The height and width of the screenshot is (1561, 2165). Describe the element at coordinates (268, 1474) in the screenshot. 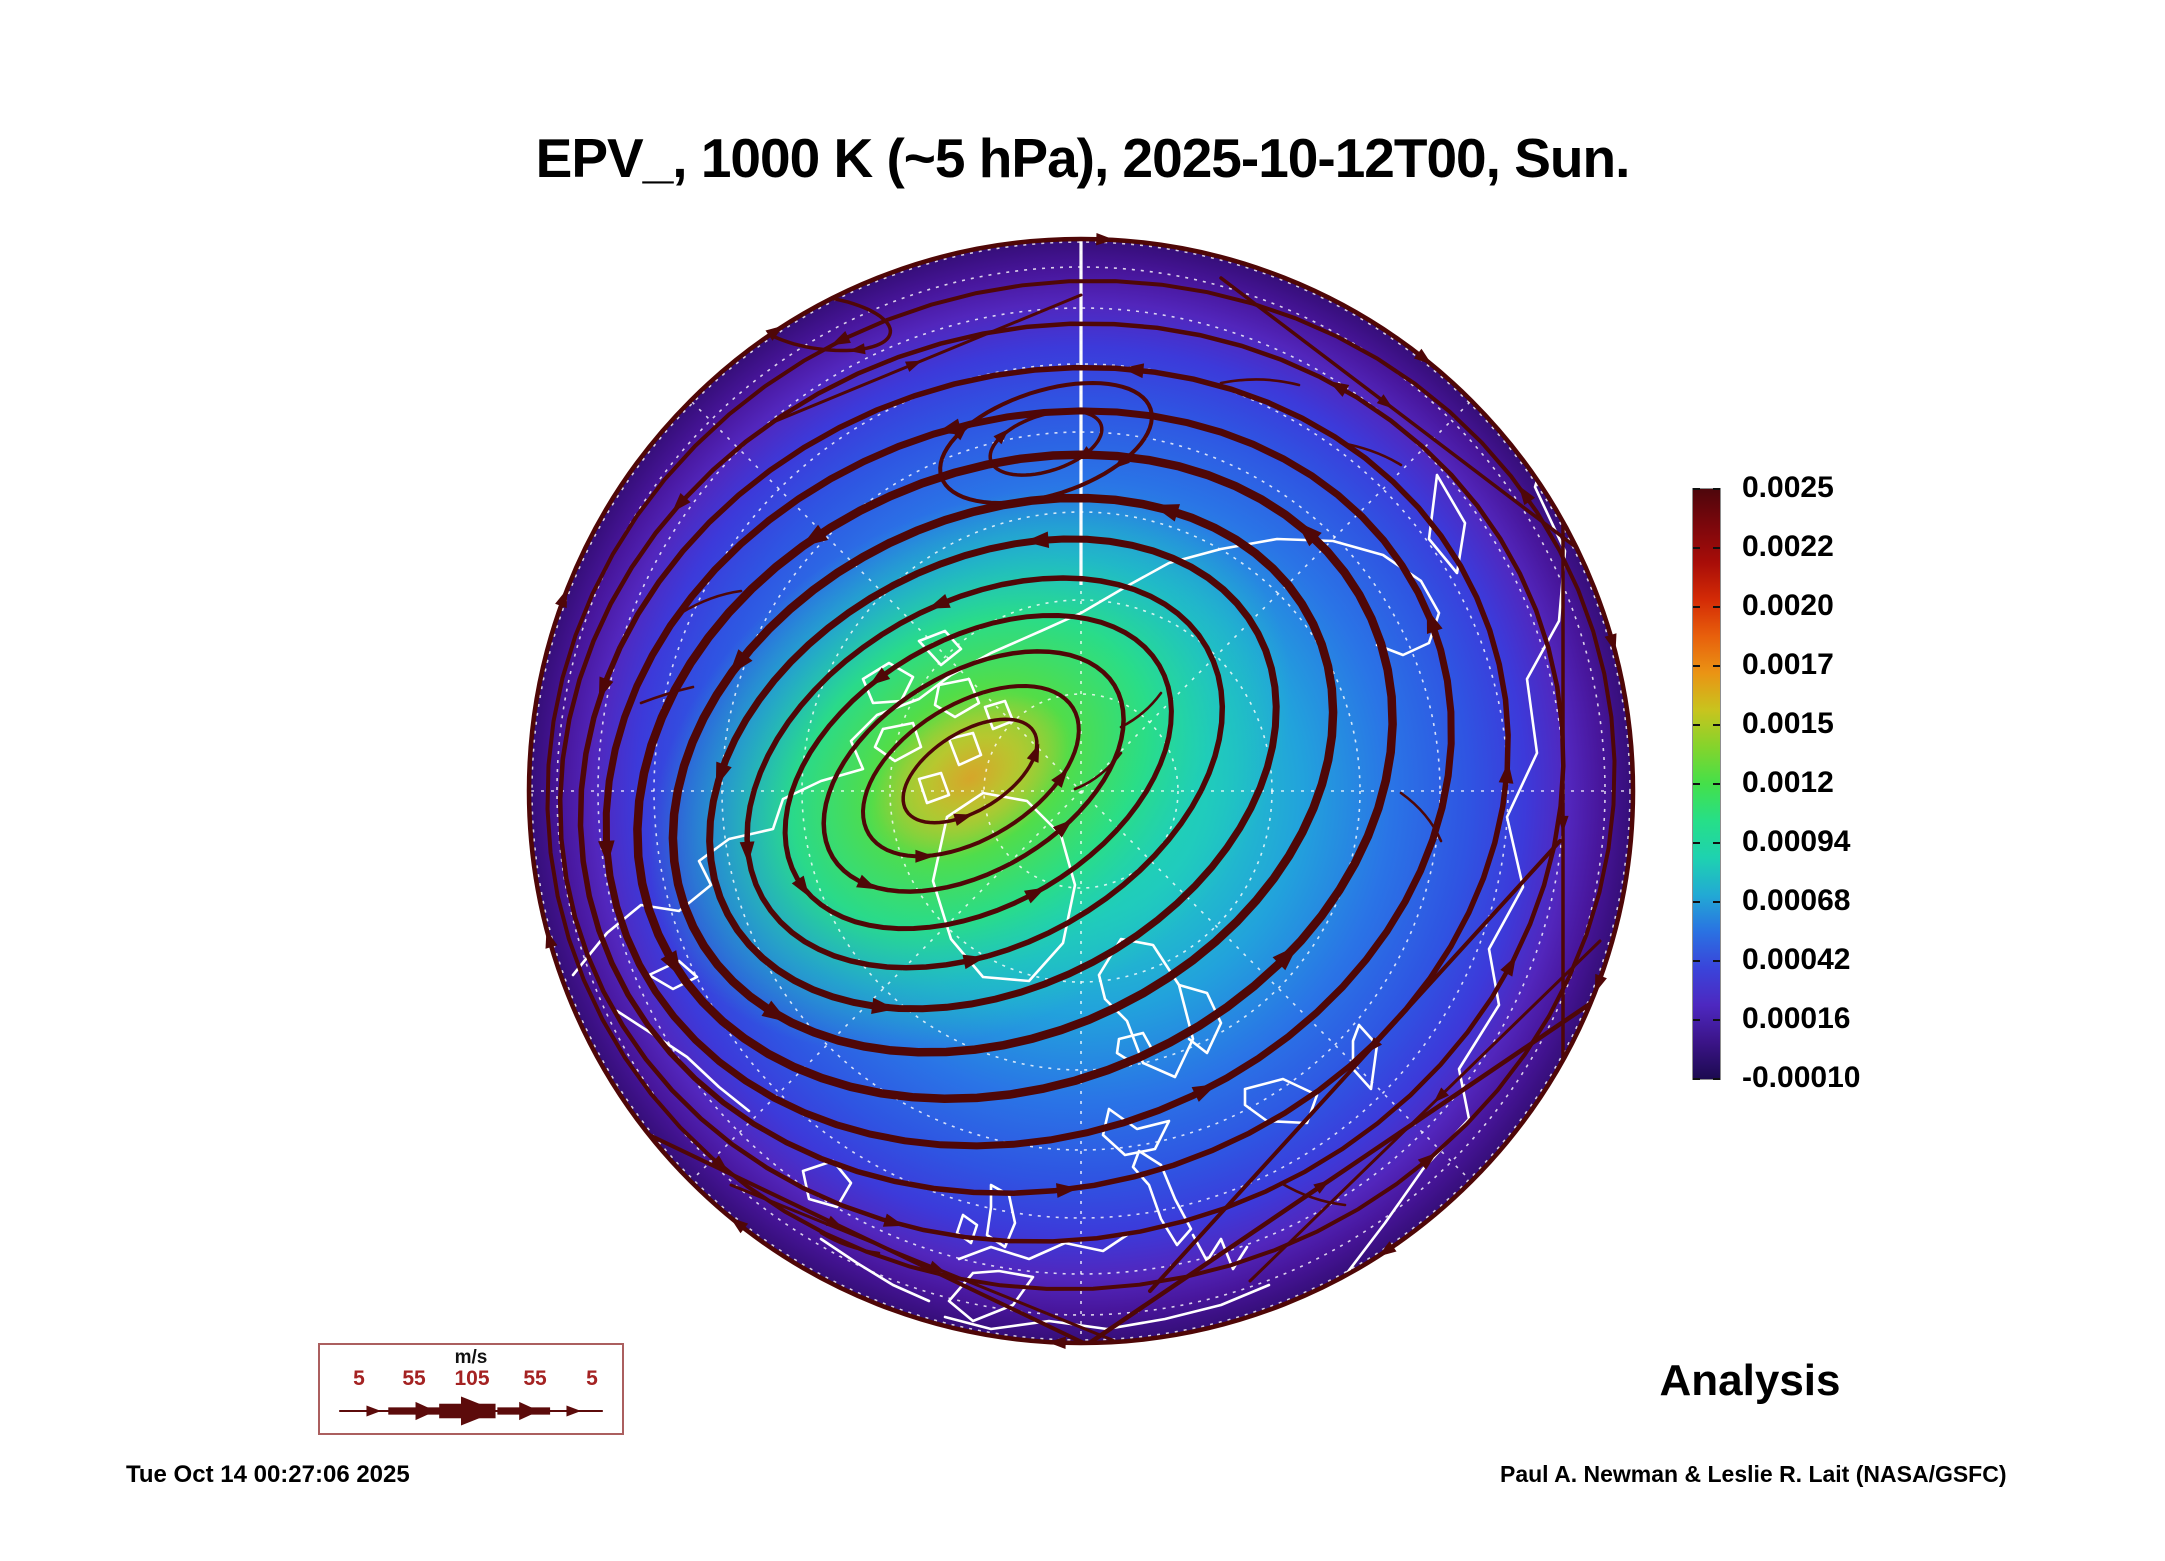

I see `generated-timestamp: Tue Oct 14 00:27:06 2025` at that location.